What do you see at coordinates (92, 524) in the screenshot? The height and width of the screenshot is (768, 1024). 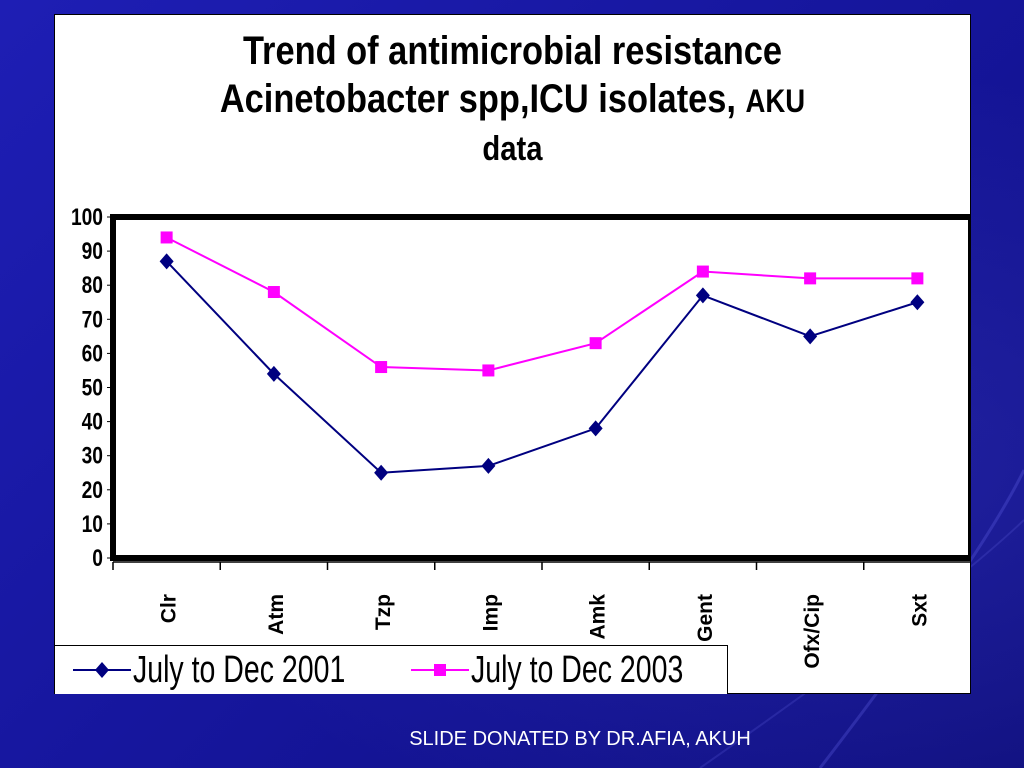 I see `y-tick-label: 10` at bounding box center [92, 524].